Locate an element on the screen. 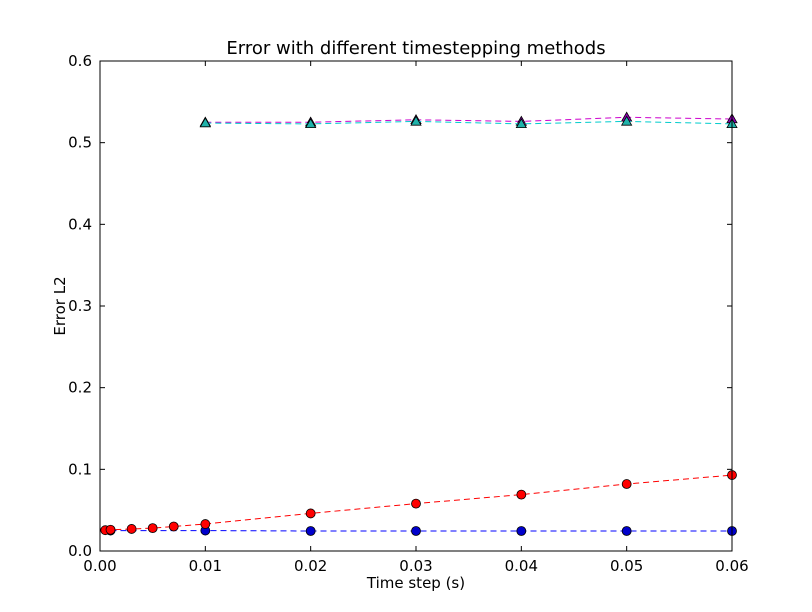 This screenshot has width=812, height=612. x-tick-label: 0.04 is located at coordinates (521, 566).